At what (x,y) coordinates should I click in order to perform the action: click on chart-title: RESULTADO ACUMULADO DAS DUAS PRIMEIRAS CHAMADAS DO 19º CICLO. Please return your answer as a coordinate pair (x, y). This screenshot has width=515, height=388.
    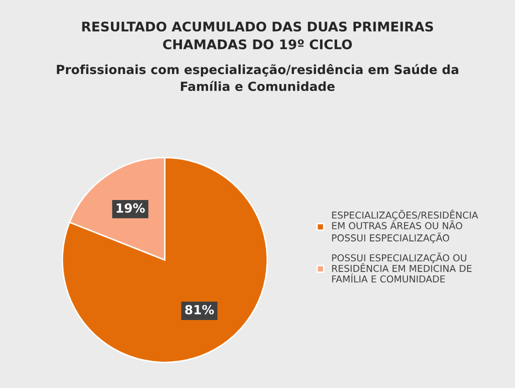
    Looking at the image, I should click on (257, 36).